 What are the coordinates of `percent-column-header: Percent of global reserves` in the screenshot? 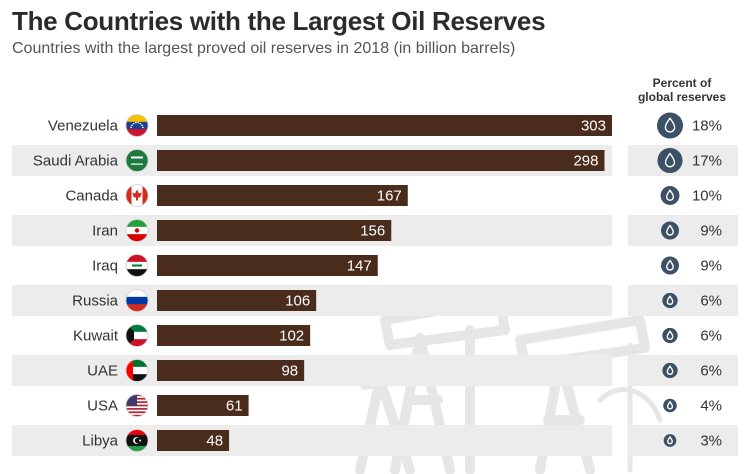 It's located at (682, 90).